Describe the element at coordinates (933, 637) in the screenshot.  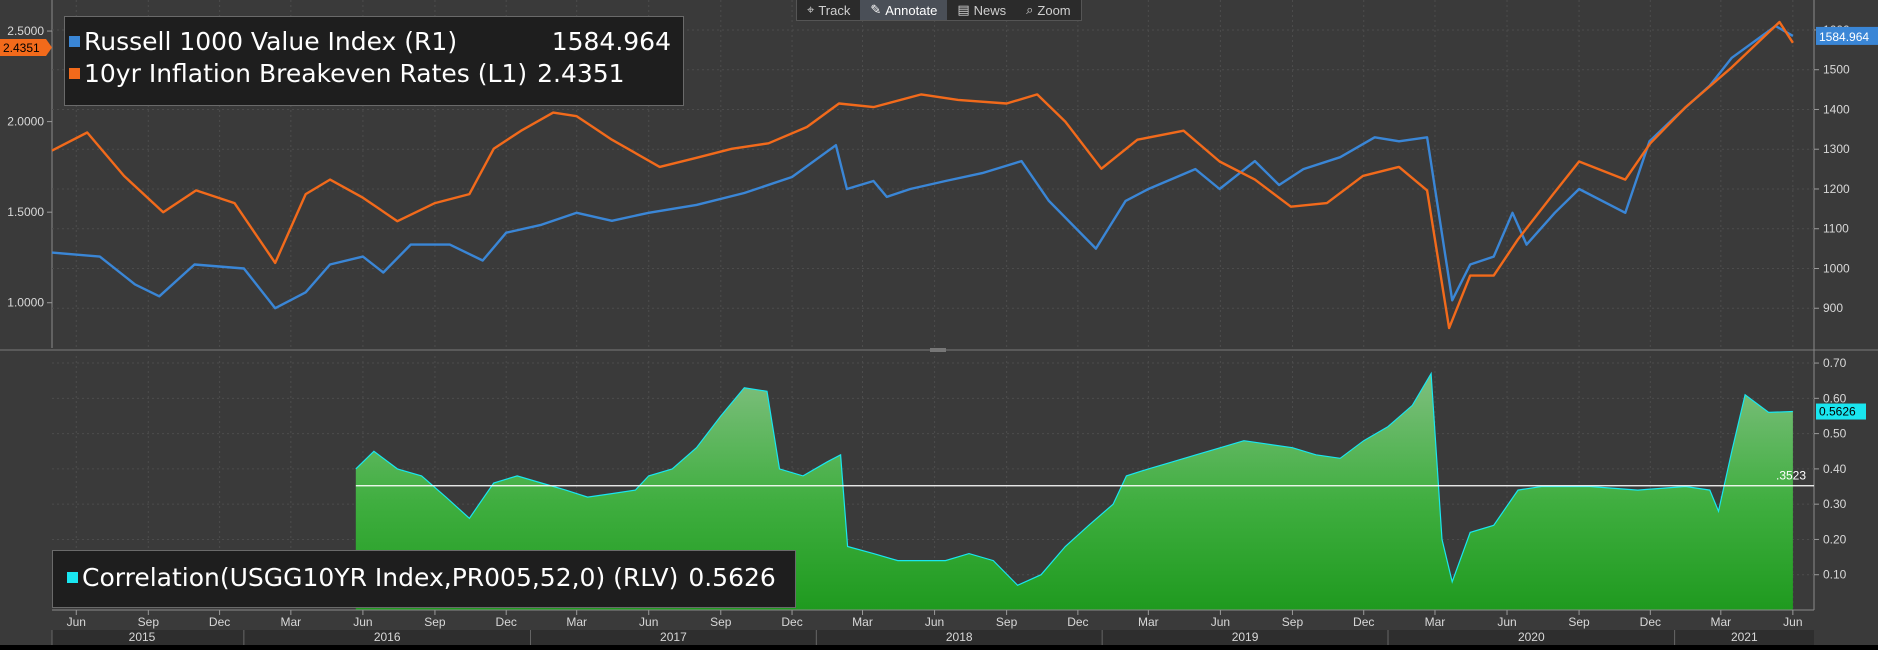
I see `year-band` at that location.